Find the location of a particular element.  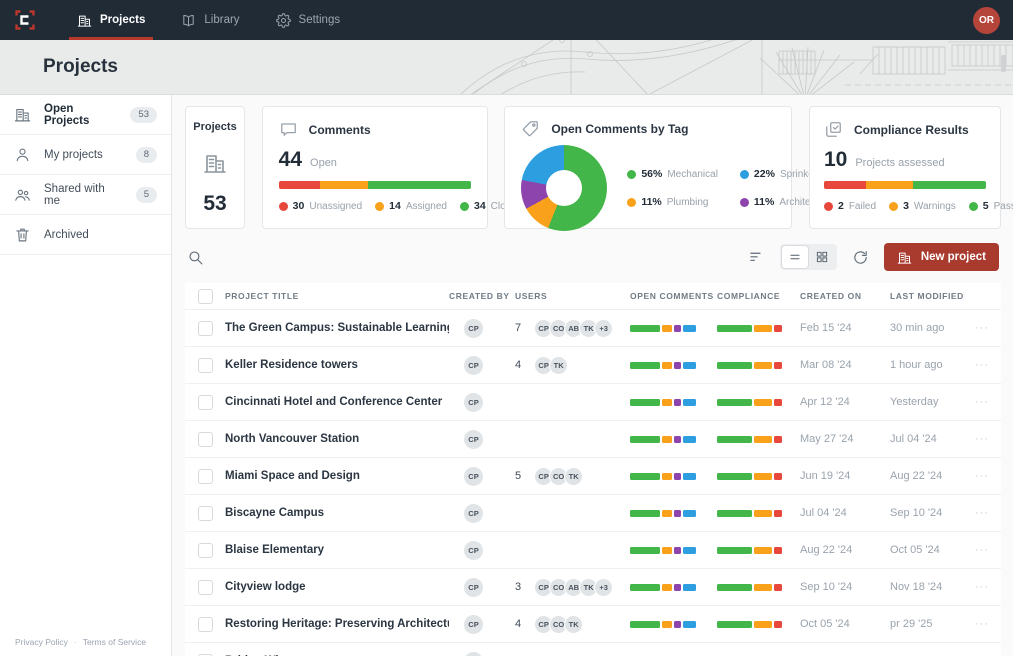

new-project-button: New project is located at coordinates (941, 257).